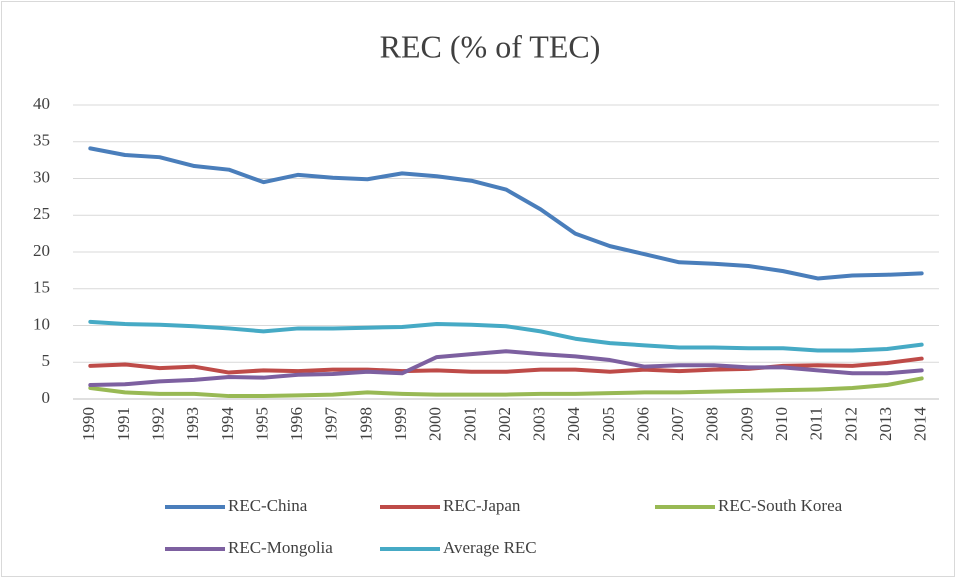 The image size is (956, 578). I want to click on x-tick-label: 1990, so click(88, 424).